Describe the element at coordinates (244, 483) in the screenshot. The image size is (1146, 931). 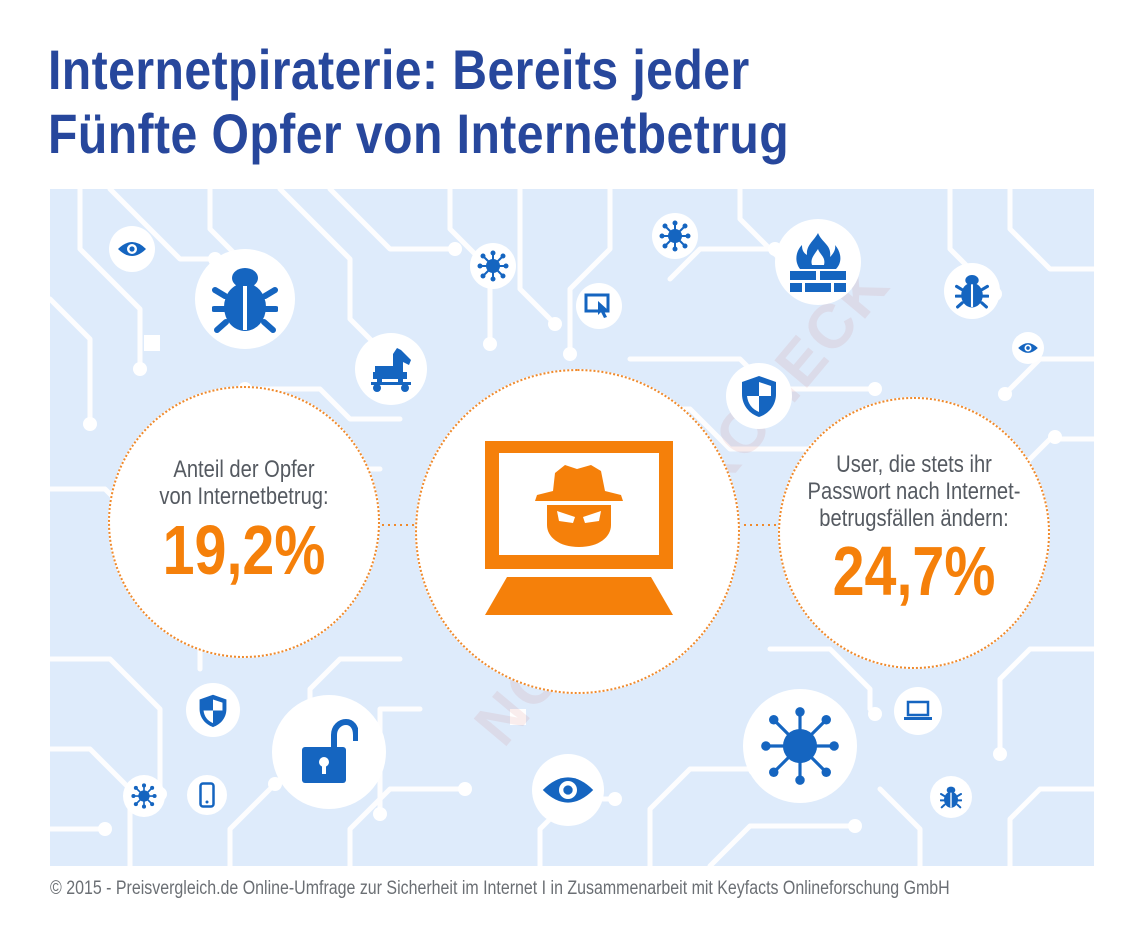
I see `stat-victims-label: Anteil der Opfer von Internetbetrug:` at that location.